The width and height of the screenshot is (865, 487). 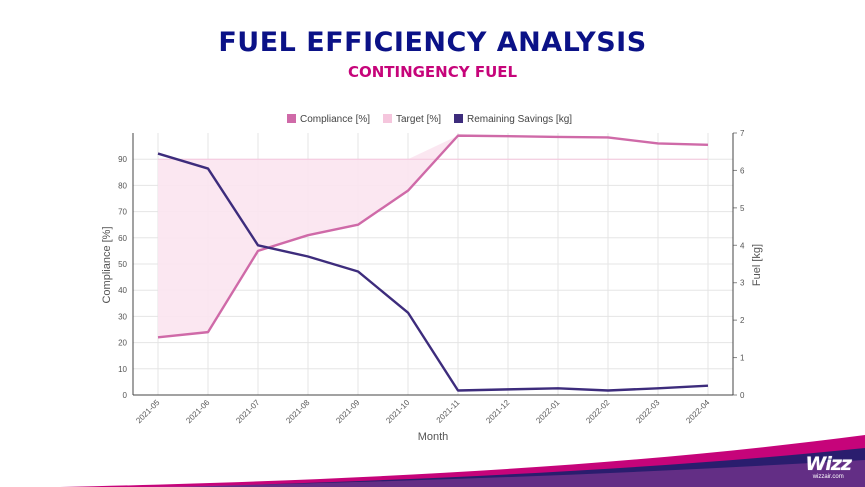 I want to click on x-tick-label: 2021-08, so click(x=298, y=412).